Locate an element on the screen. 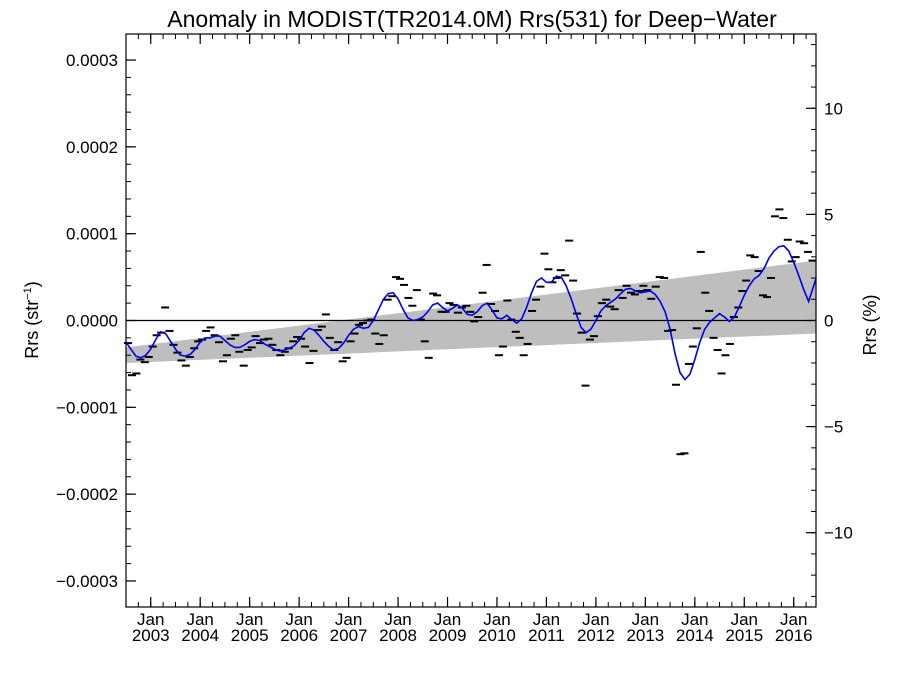  x-tick-label-year: 2012 is located at coordinates (596, 635).